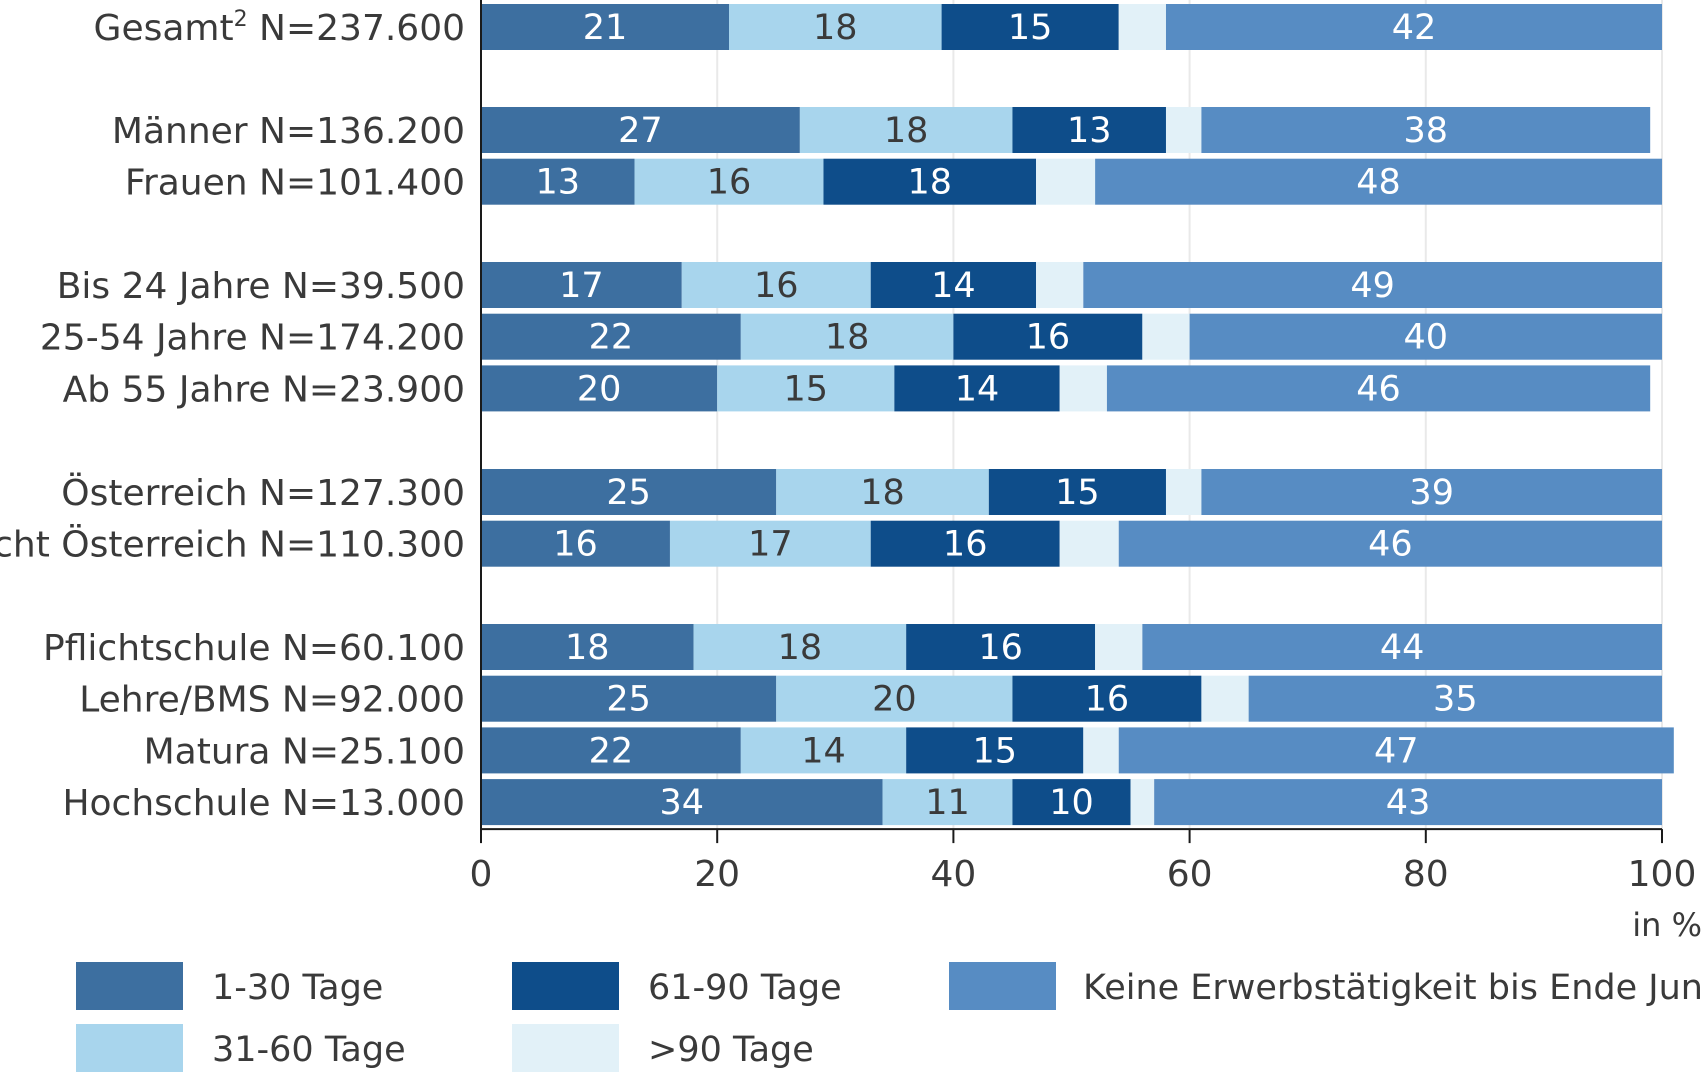 This screenshot has width=1705, height=1088. I want to click on category-label: Nicht Österreich N=110.300, so click(232, 545).